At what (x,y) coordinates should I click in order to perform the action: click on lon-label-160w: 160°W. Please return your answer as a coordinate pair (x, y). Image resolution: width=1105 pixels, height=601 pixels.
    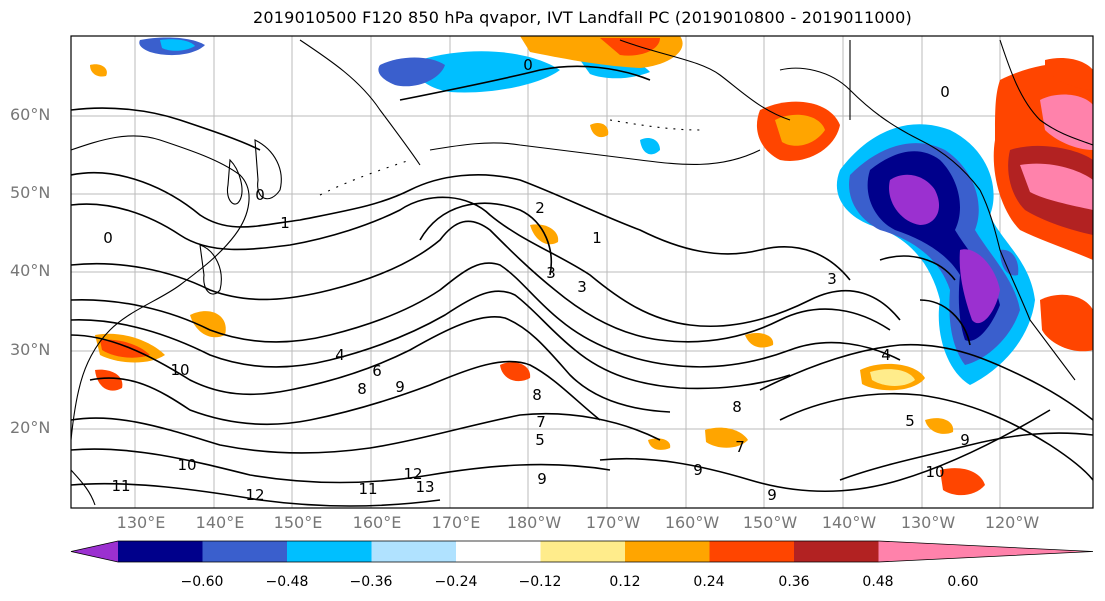
    Looking at the image, I should click on (692, 522).